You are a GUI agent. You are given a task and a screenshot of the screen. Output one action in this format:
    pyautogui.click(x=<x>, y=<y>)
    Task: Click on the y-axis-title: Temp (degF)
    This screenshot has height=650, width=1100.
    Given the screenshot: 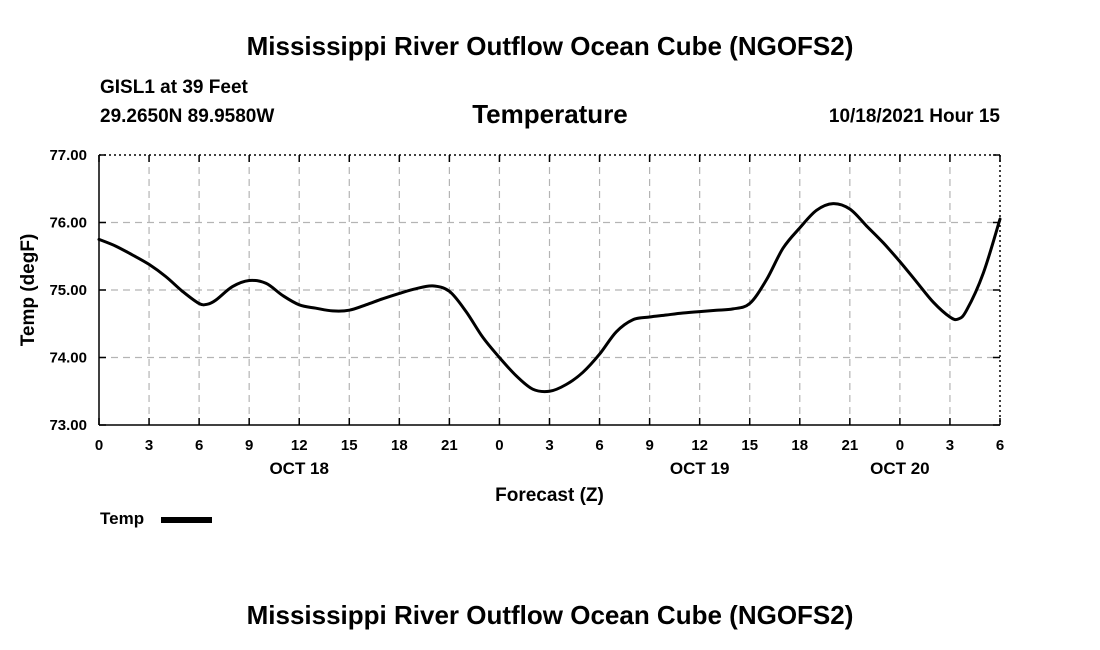 What is the action you would take?
    pyautogui.click(x=28, y=290)
    